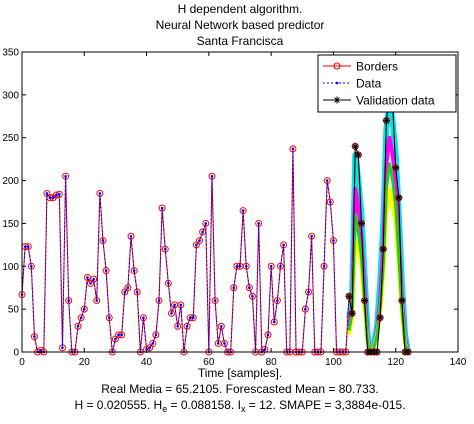  Describe the element at coordinates (395, 101) in the screenshot. I see `legend-label: Validation data` at that location.